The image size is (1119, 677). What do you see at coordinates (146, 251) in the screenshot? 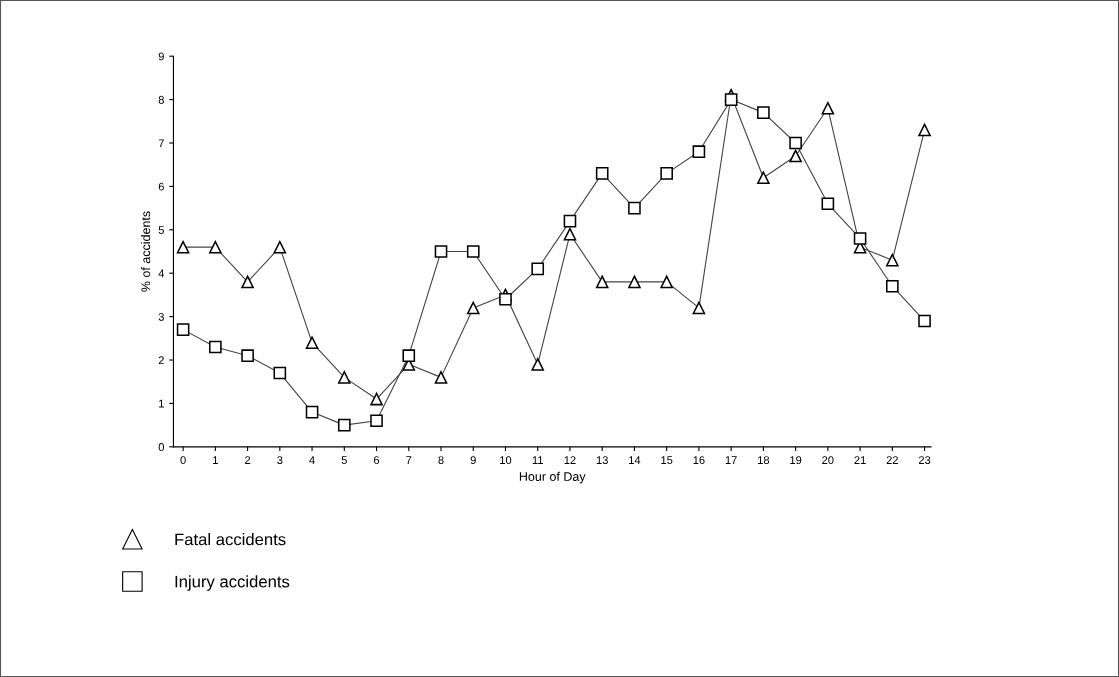
I see `y-axis-title: % of accidents` at bounding box center [146, 251].